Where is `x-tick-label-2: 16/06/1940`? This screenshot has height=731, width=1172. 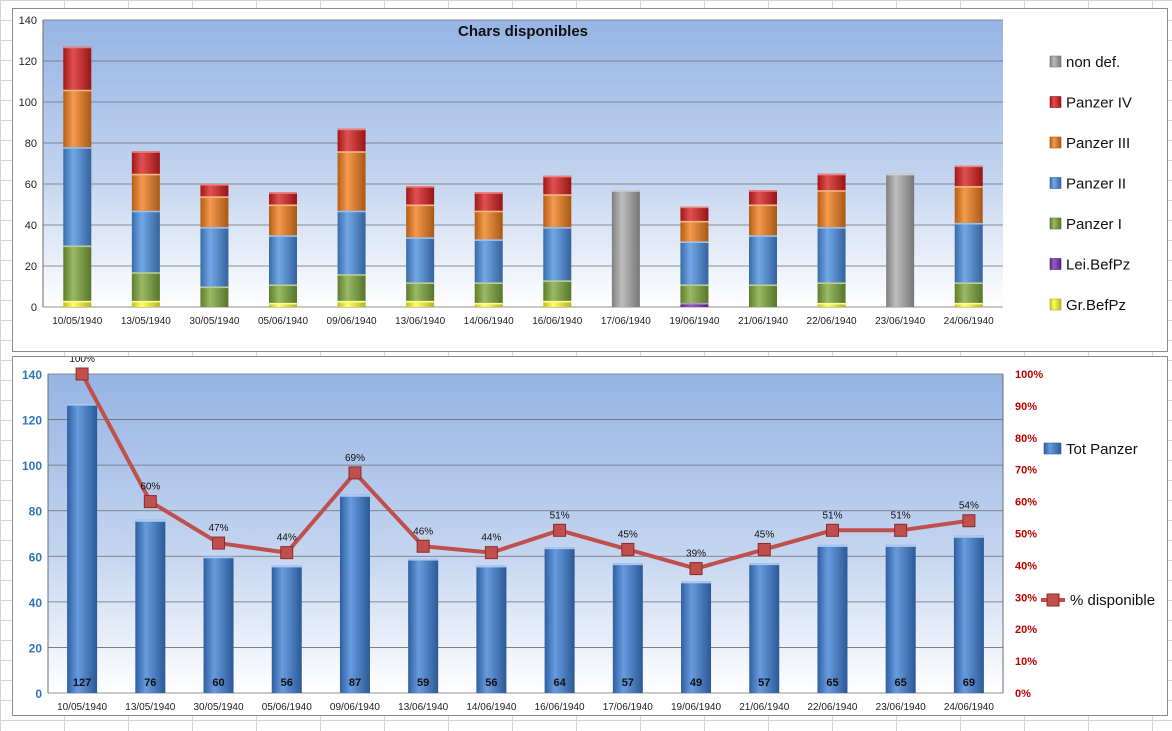 x-tick-label-2: 16/06/1940 is located at coordinates (560, 707).